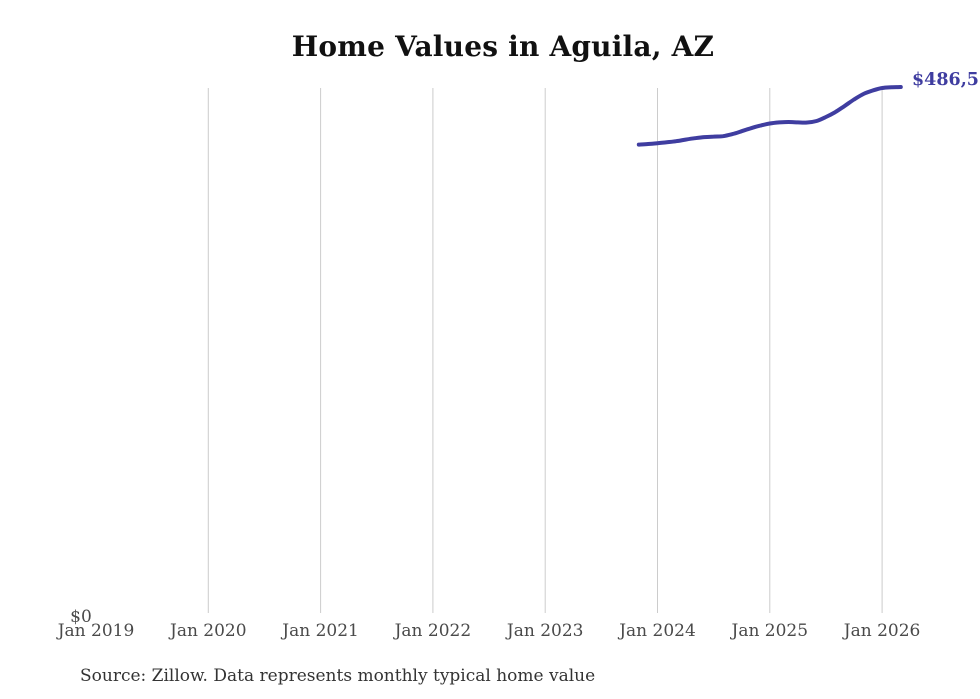  I want to click on x-axis-tick-label: Jan 2025, so click(770, 631).